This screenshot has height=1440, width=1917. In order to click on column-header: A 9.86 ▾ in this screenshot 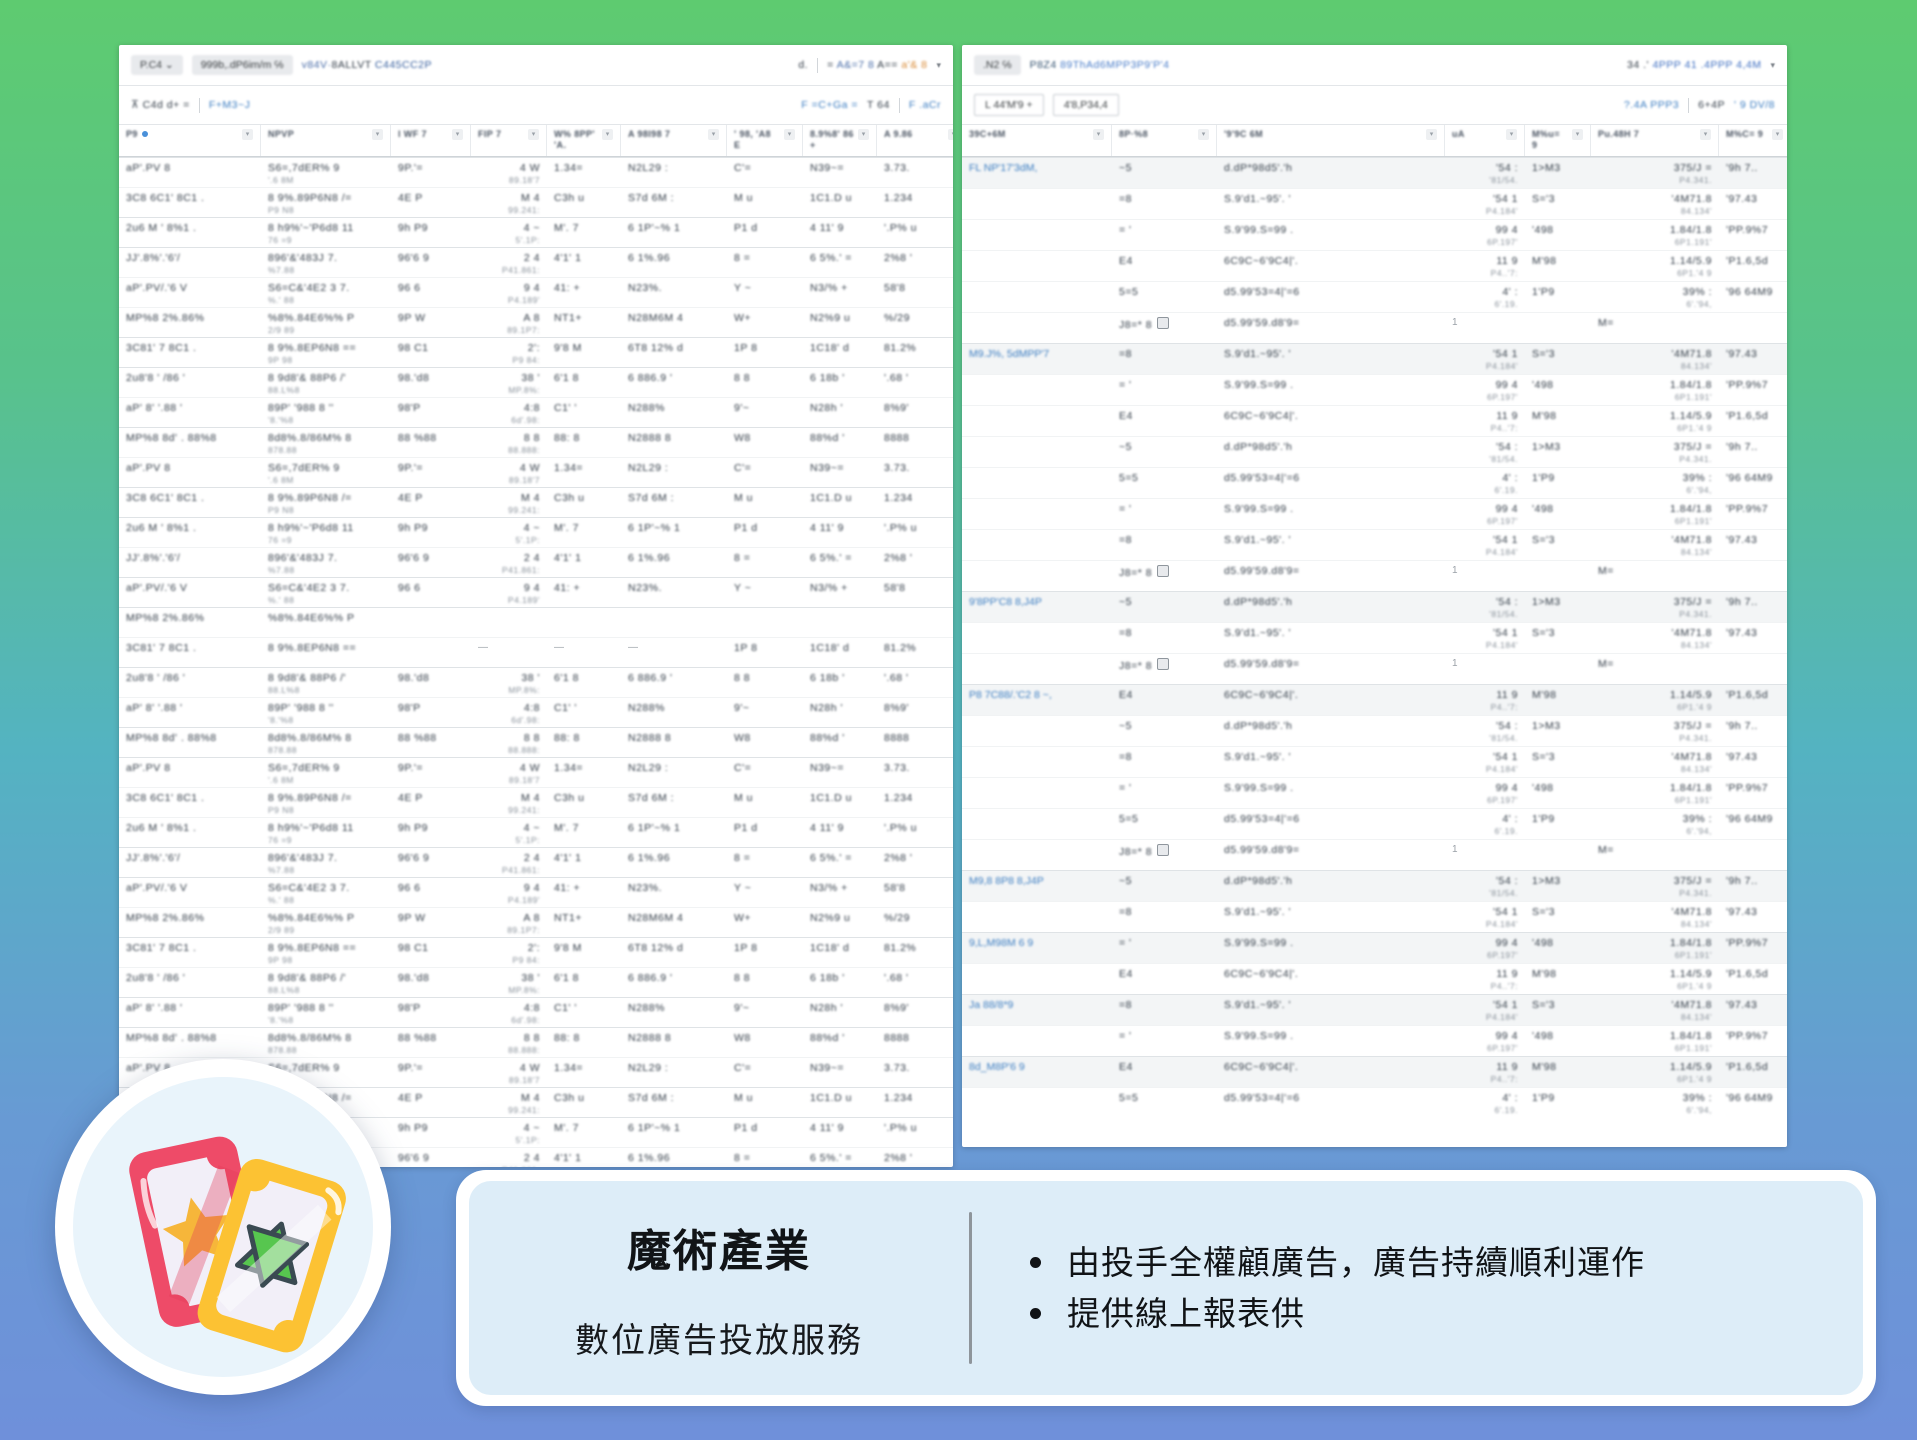, I will do `click(915, 140)`.